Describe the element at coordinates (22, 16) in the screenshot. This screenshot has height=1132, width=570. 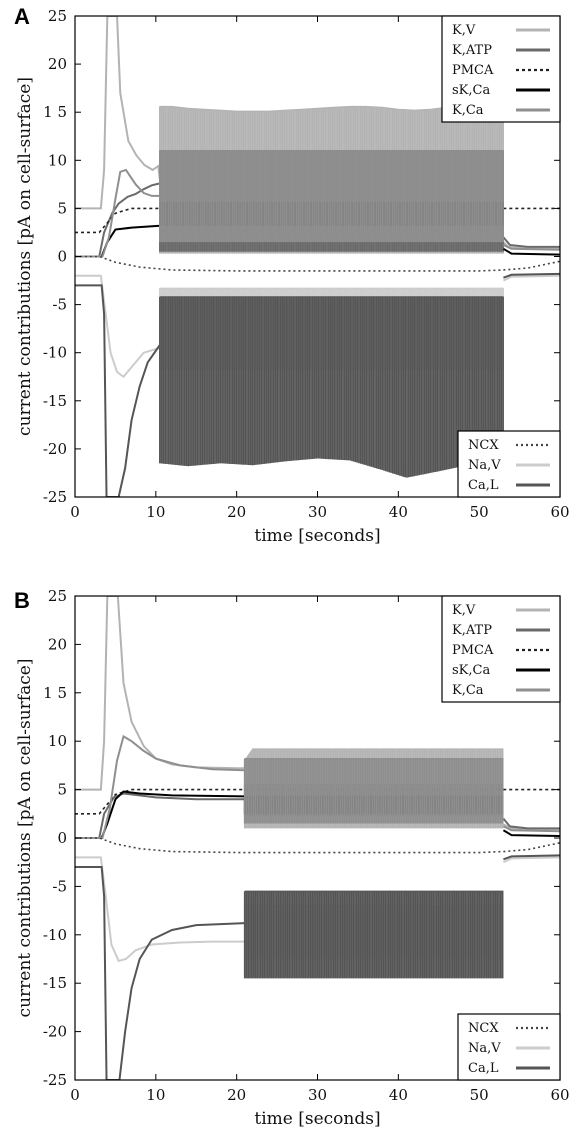
I see `panel-letter-a: A` at that location.